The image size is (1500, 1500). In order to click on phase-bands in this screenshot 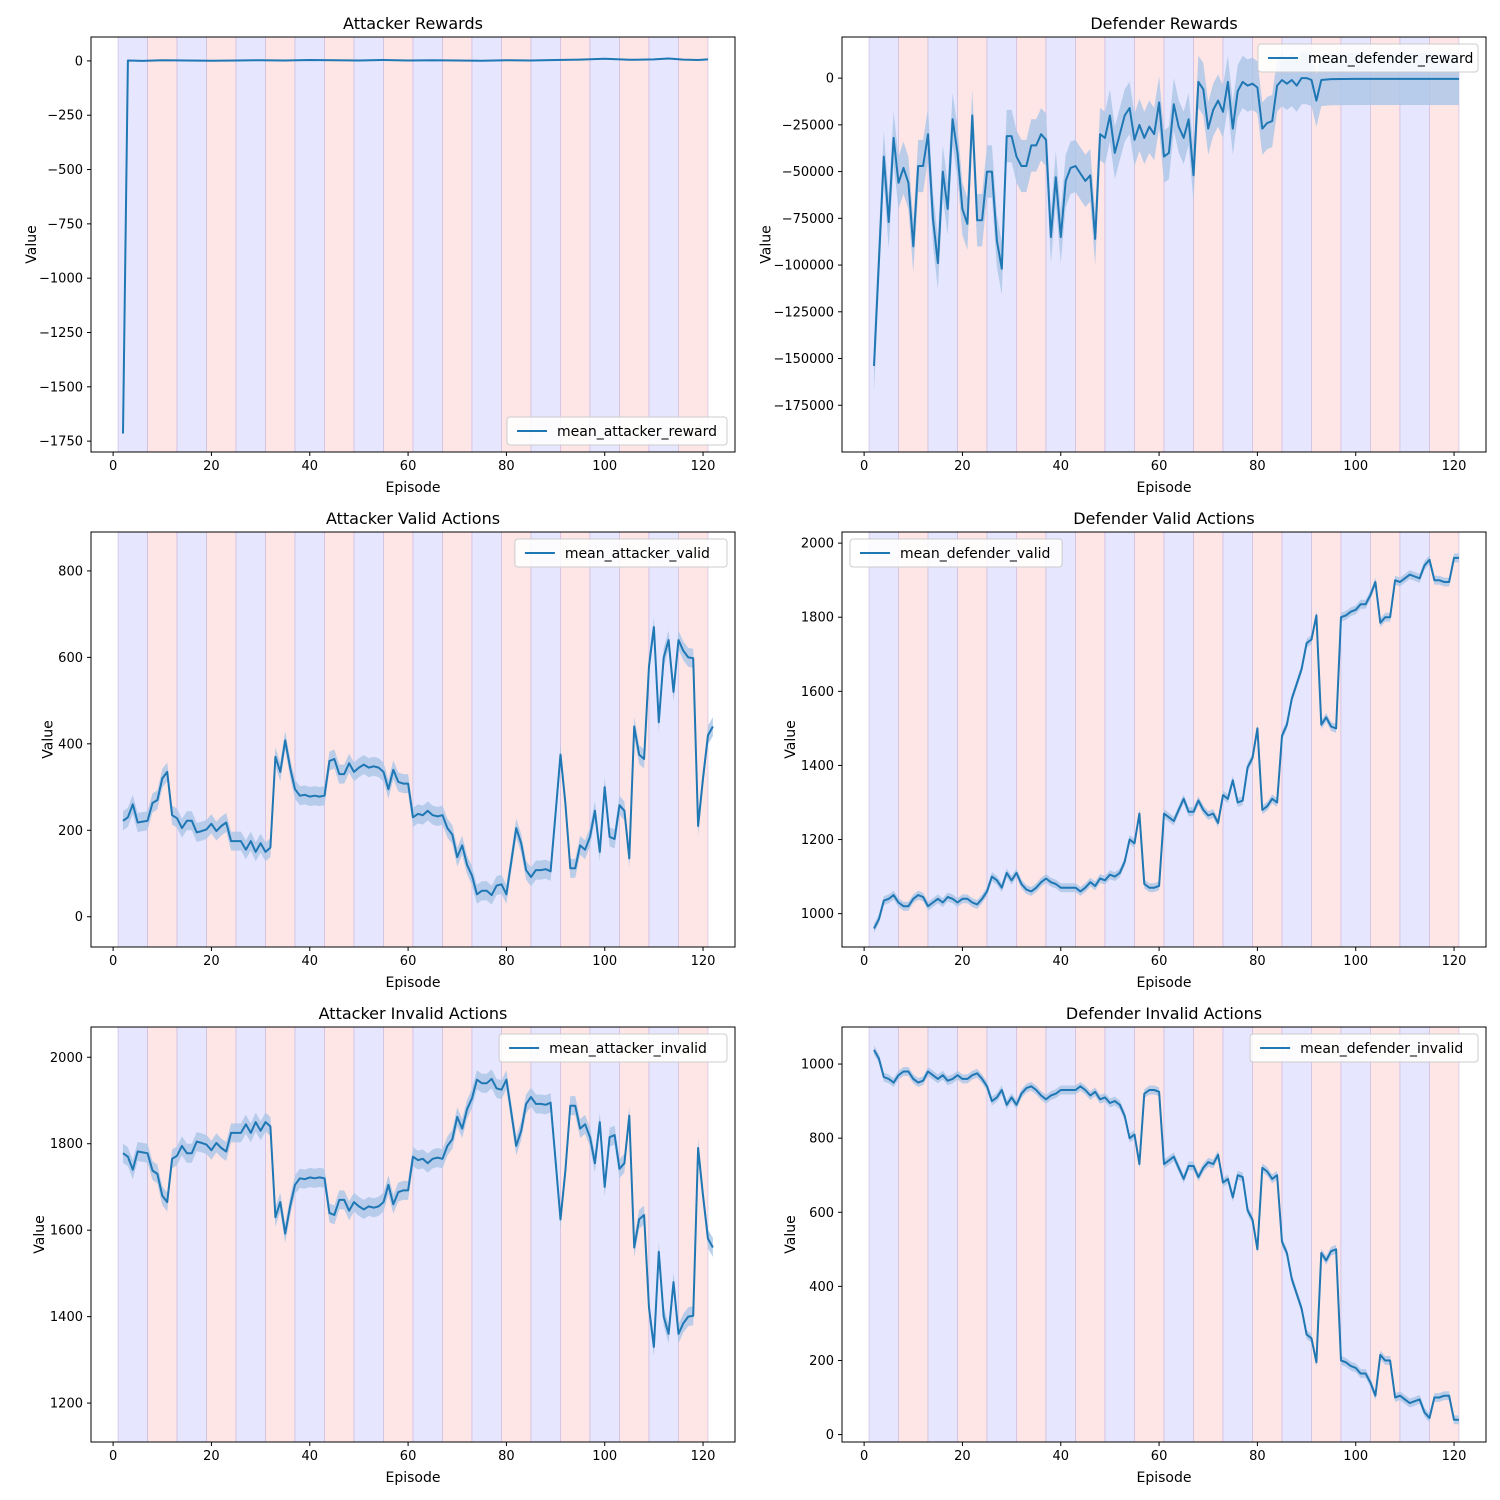, I will do `click(413, 739)`.